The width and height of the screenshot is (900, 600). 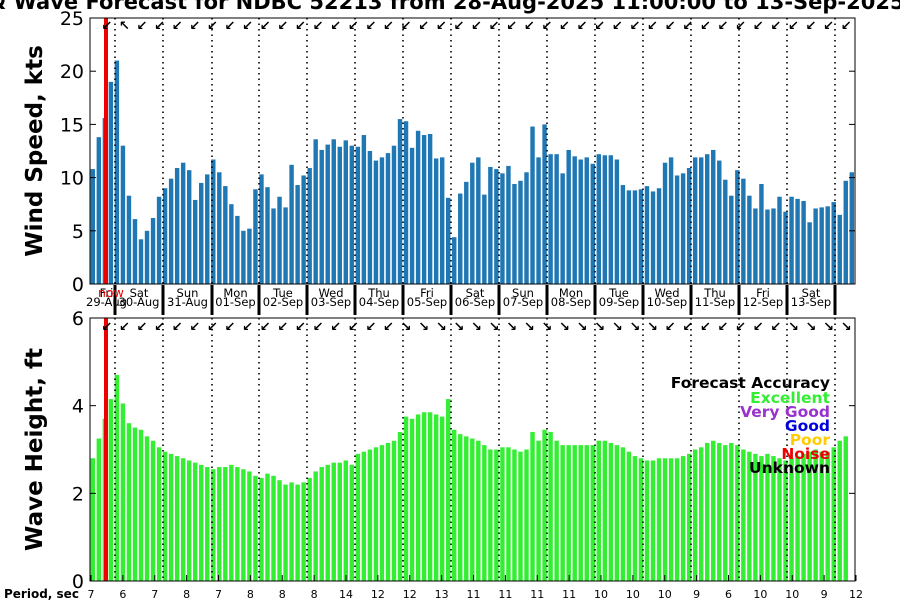 I want to click on day-date: 29-Aug, so click(x=106, y=302).